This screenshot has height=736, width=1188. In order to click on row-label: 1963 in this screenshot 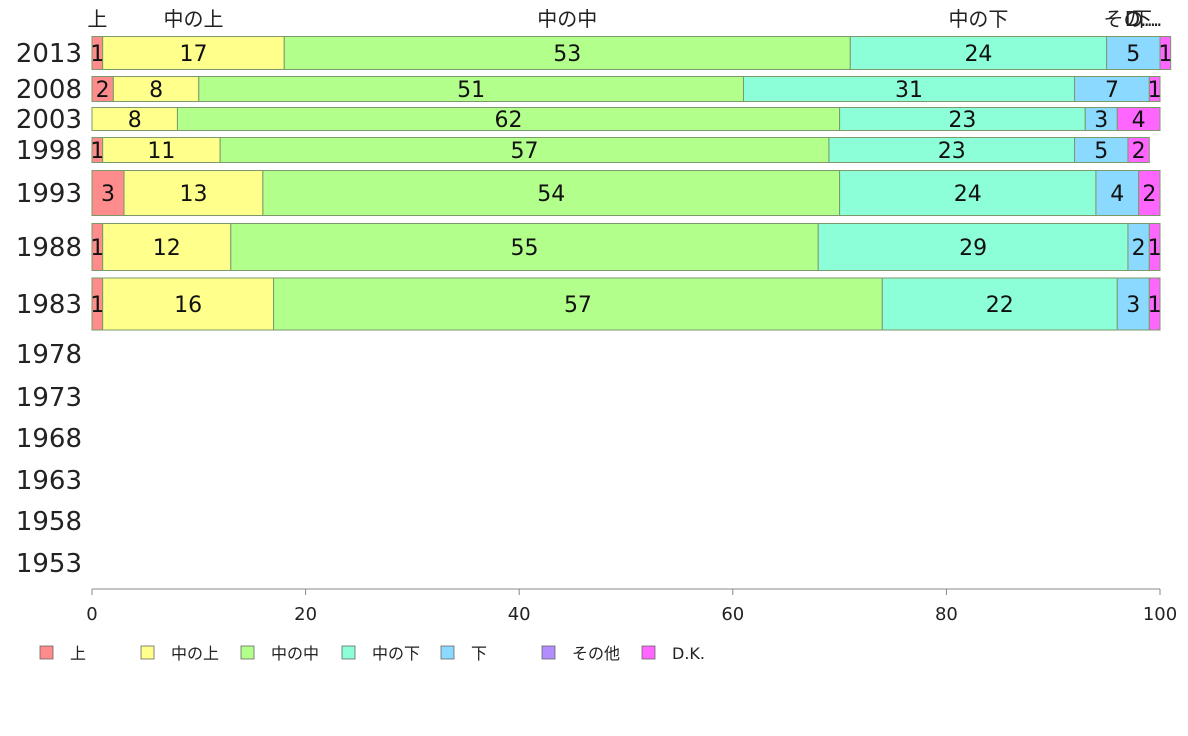, I will do `click(49, 481)`.